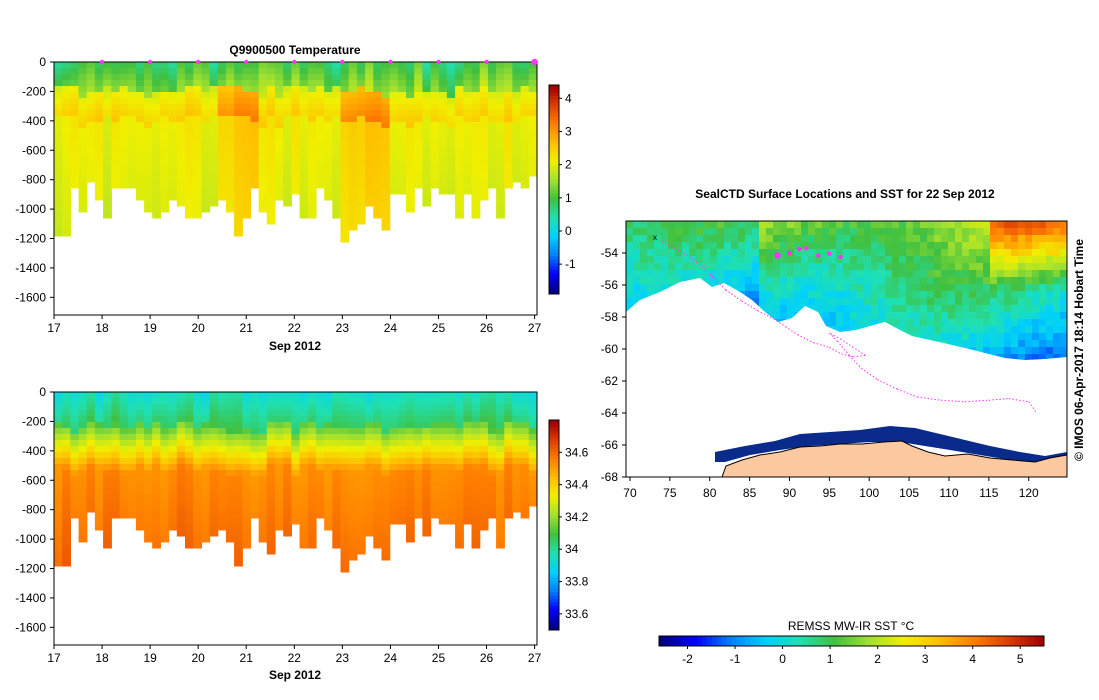 This screenshot has height=700, width=1099. What do you see at coordinates (34, 509) in the screenshot?
I see `salinity-y-axis: 0-200-400-600-800-1000-1200-1400-1600` at bounding box center [34, 509].